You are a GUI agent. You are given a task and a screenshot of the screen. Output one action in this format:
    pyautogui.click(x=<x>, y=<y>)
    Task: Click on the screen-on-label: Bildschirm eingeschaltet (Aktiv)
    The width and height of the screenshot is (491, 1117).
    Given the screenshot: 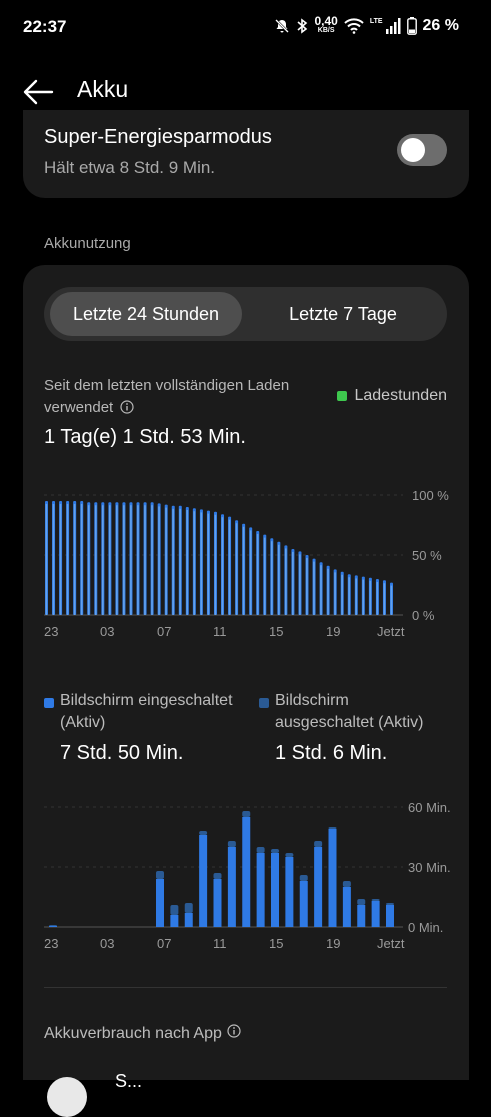 What is the action you would take?
    pyautogui.click(x=147, y=712)
    